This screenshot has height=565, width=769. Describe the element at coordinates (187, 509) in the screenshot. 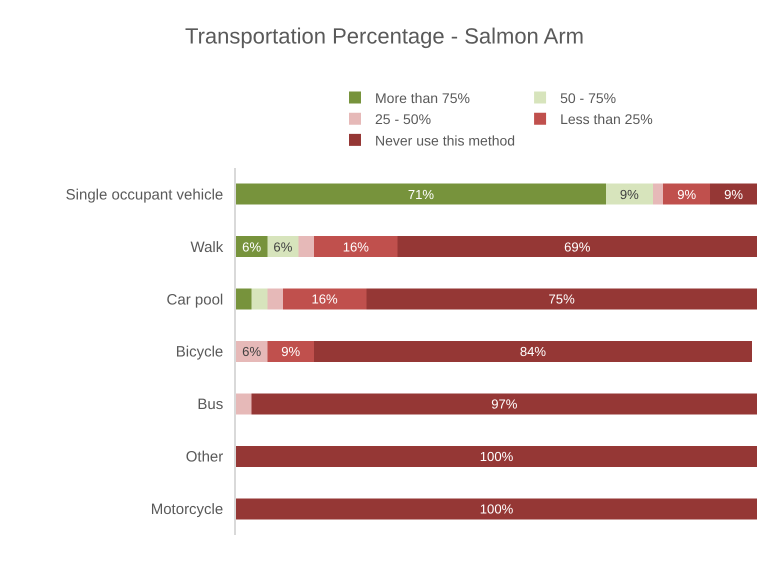

I see `y-tick-label: Motorcycle` at that location.